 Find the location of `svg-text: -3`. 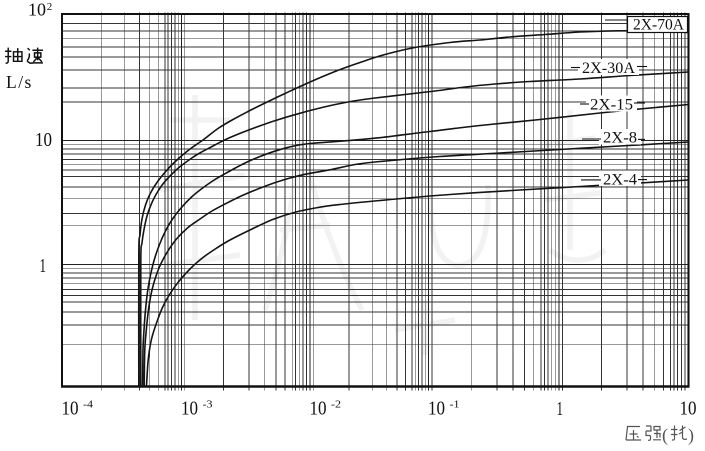

svg-text: -3 is located at coordinates (208, 405).